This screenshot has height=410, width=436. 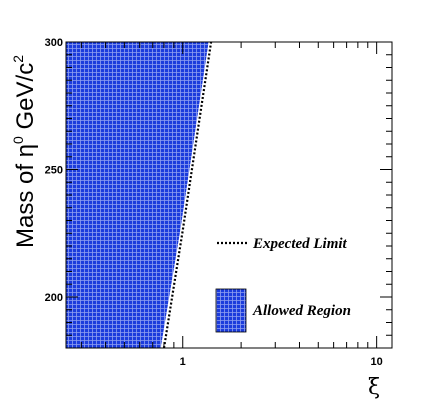 What do you see at coordinates (231, 310) in the screenshot?
I see `legend-allowed-region-swatch` at bounding box center [231, 310].